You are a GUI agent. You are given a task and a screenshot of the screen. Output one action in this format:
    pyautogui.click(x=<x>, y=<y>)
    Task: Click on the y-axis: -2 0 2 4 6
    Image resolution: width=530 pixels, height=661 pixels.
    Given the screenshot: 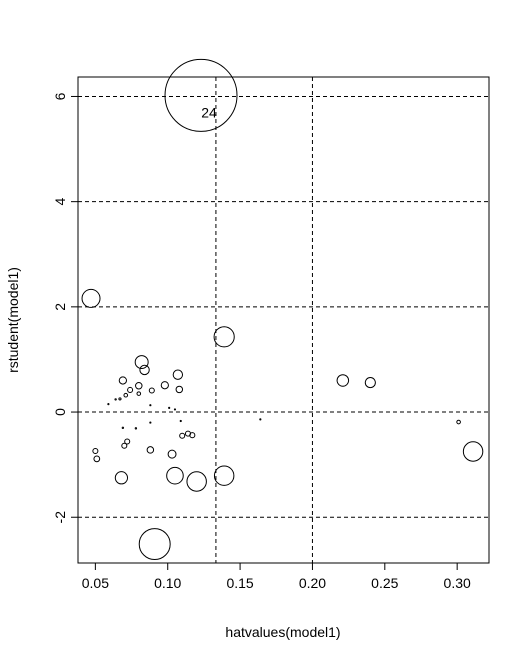 What is the action you would take?
    pyautogui.click(x=65, y=307)
    